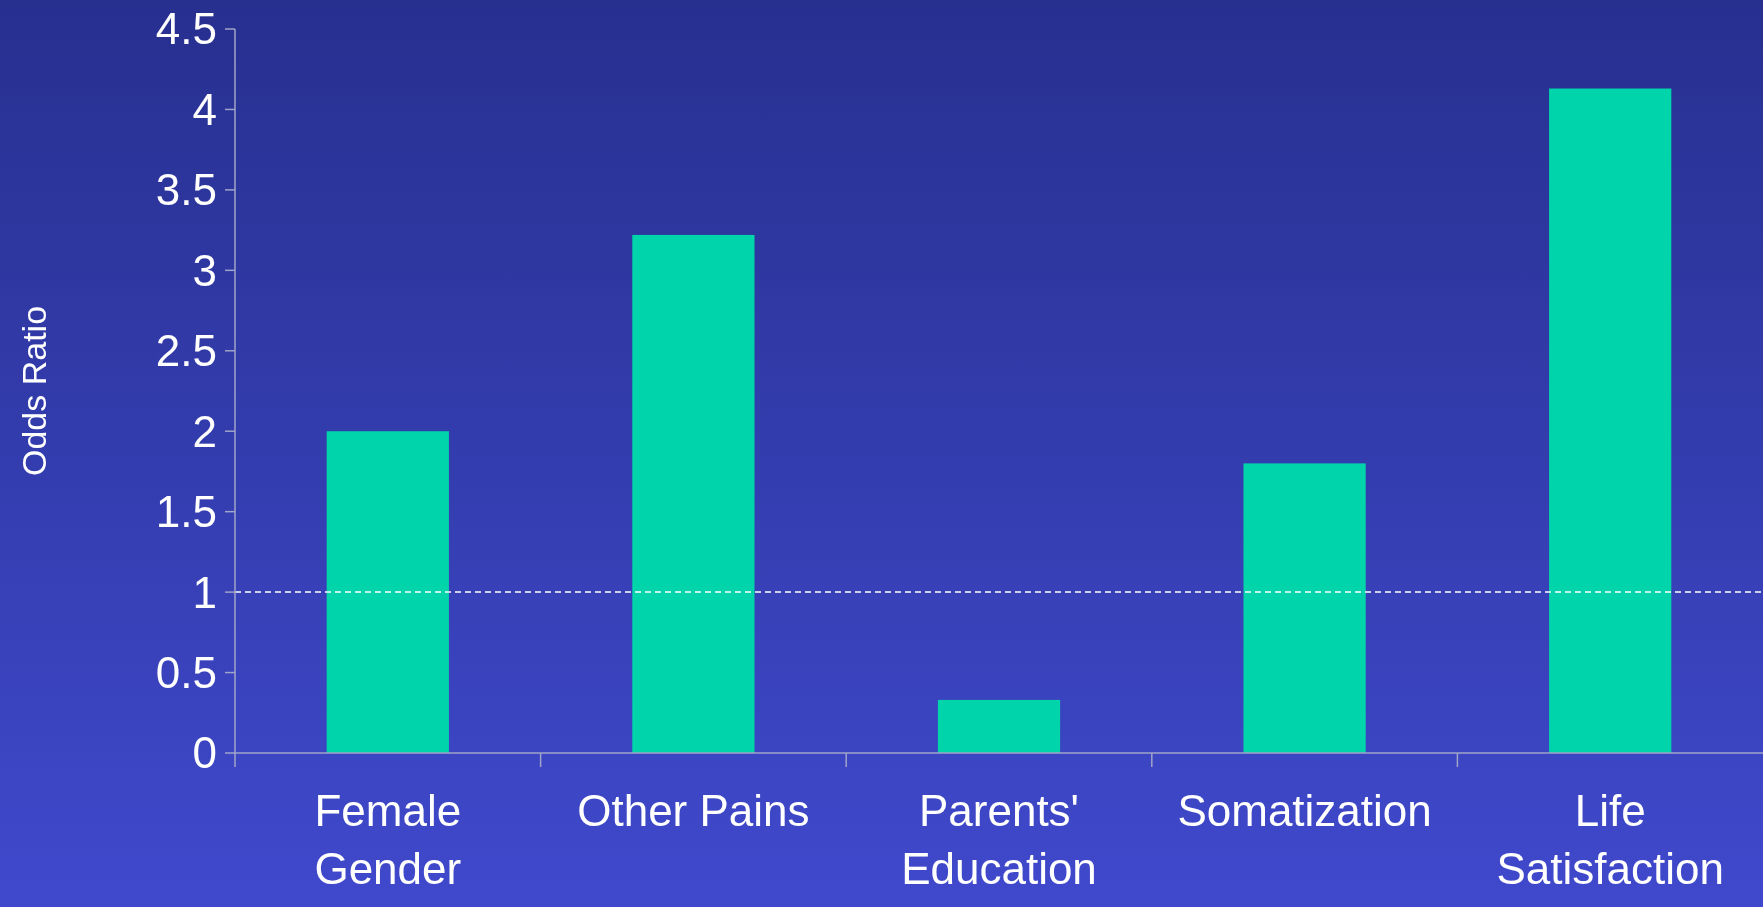 The height and width of the screenshot is (907, 1763). Describe the element at coordinates (186, 672) in the screenshot. I see `y-tick-label: 0.5` at that location.